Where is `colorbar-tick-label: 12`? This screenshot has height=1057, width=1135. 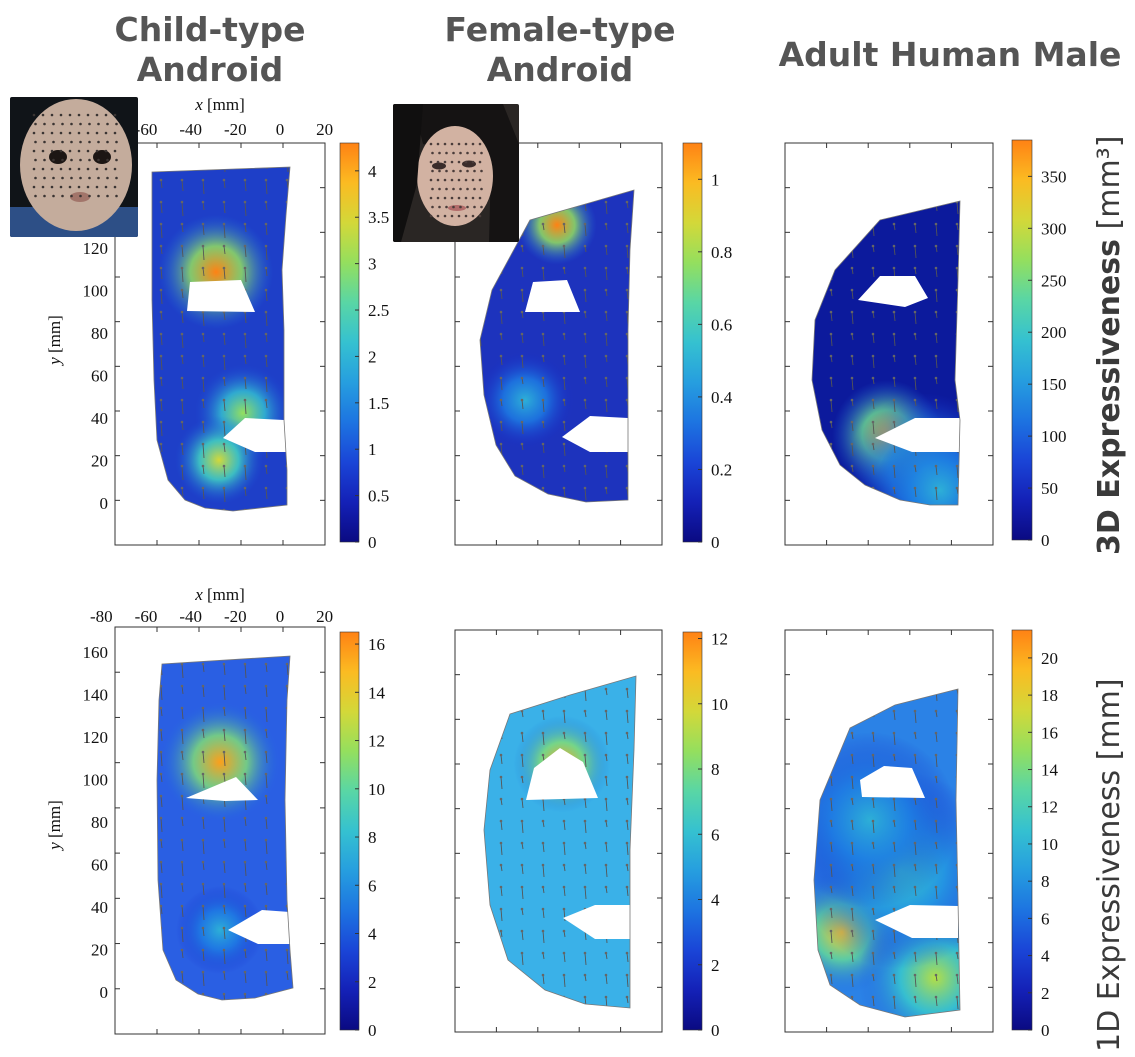 colorbar-tick-label: 12 is located at coordinates (376, 741).